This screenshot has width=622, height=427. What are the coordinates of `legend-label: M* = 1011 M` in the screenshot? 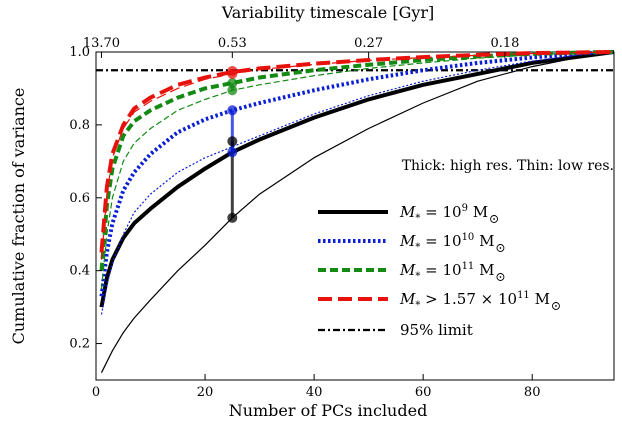 It's located at (446, 271).